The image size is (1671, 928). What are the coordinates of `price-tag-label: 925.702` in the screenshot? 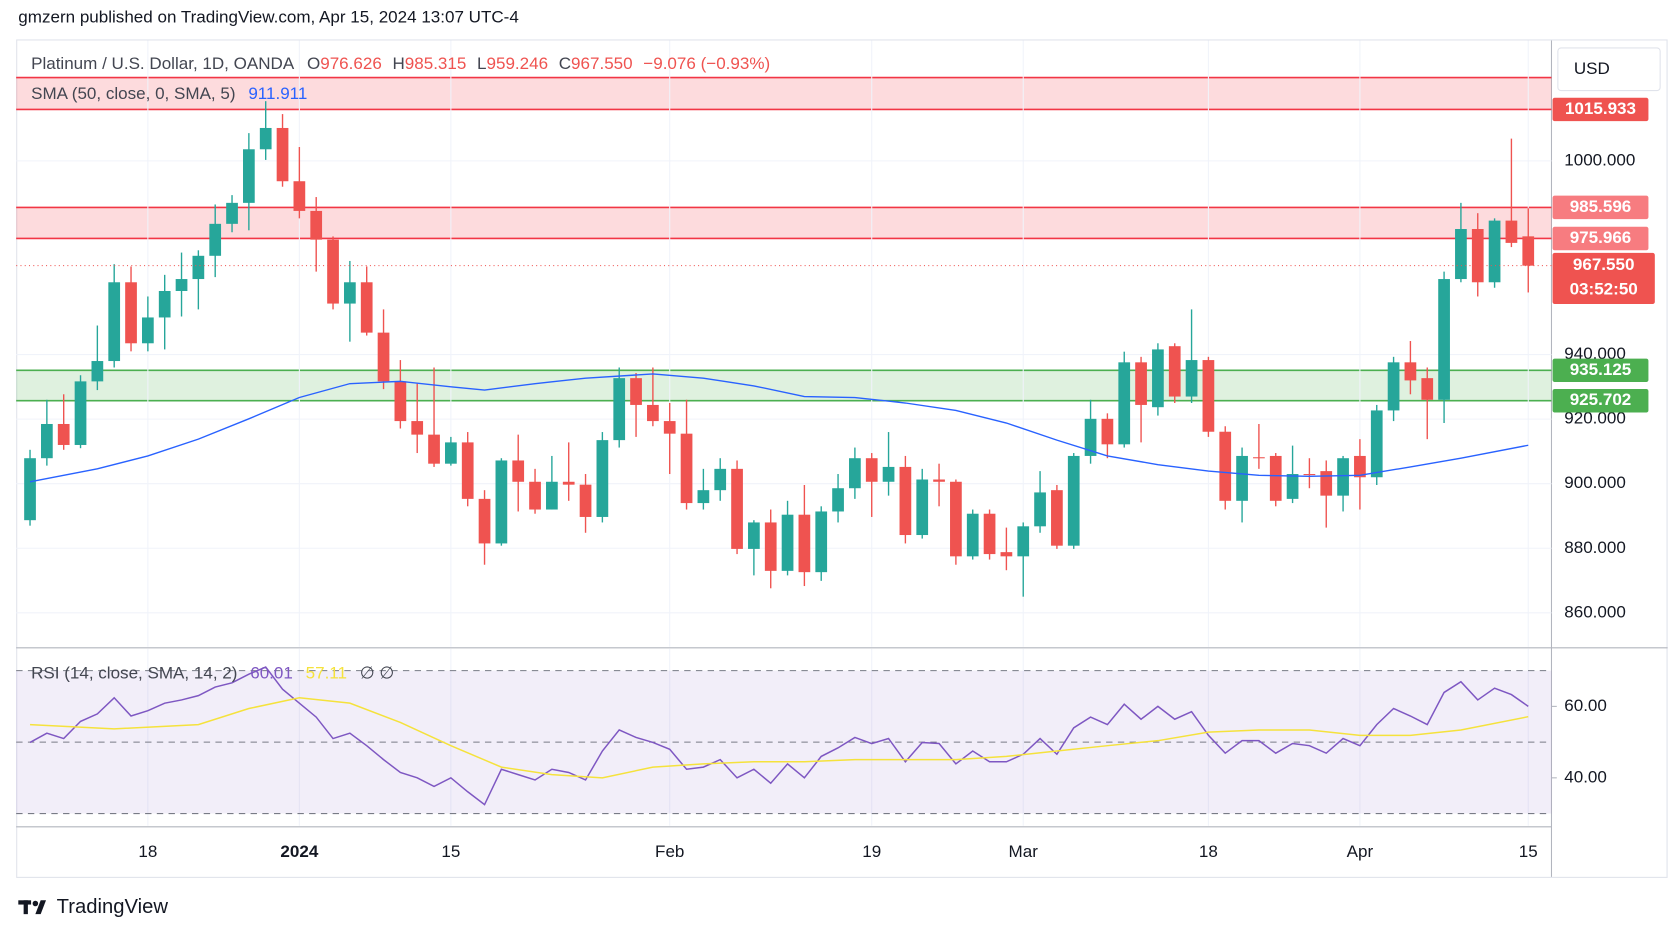 It's located at (1601, 399).